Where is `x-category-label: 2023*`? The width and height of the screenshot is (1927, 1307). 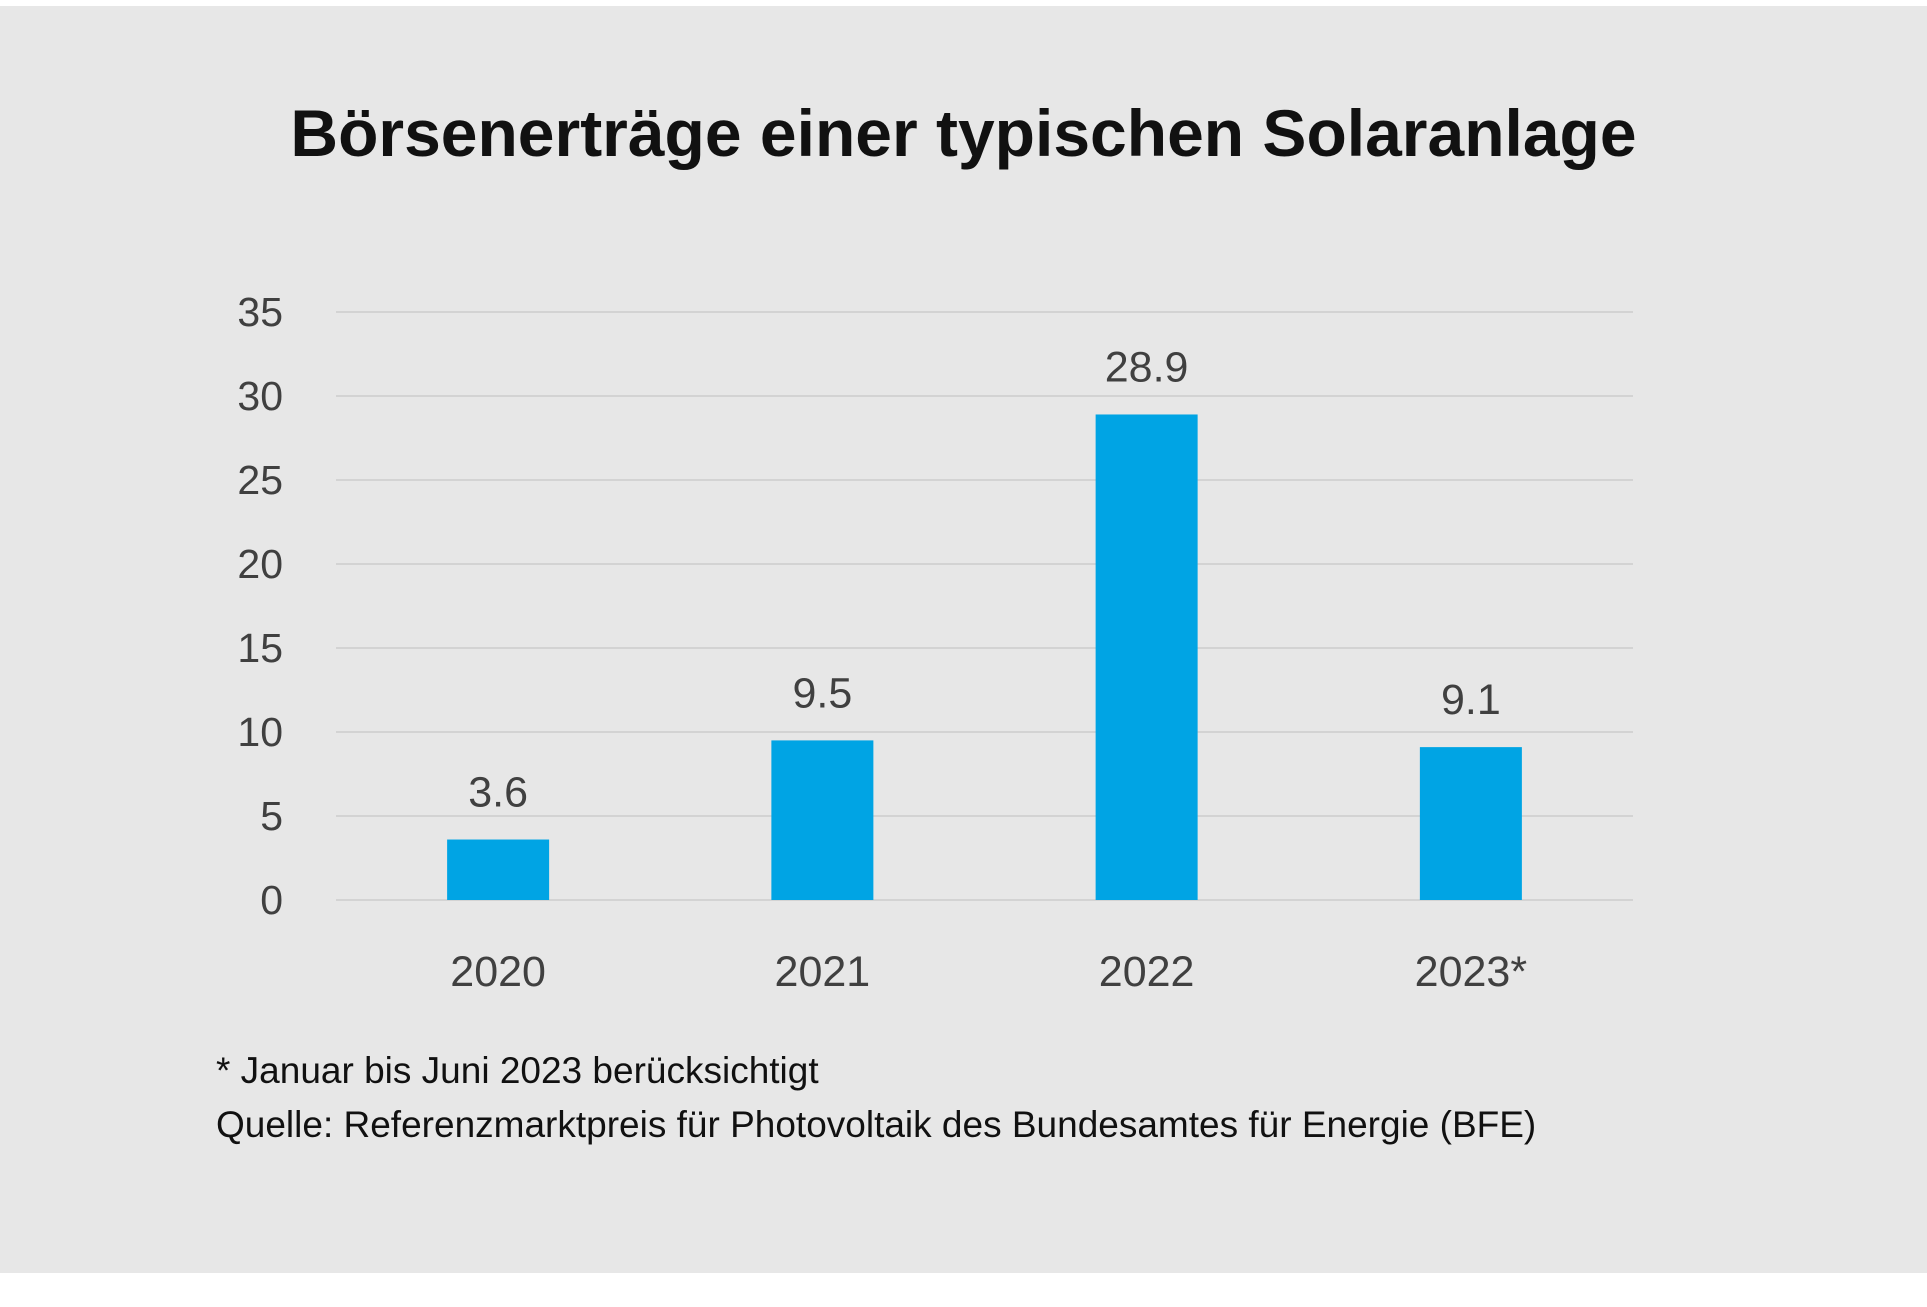
x-category-label: 2023* is located at coordinates (1471, 972).